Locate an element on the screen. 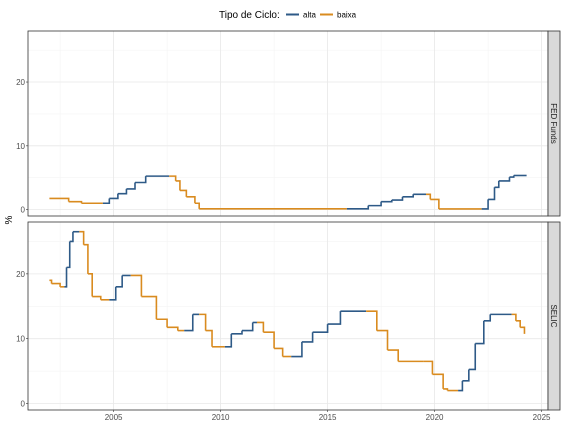  facet-strip-label: SELIC is located at coordinates (553, 315).